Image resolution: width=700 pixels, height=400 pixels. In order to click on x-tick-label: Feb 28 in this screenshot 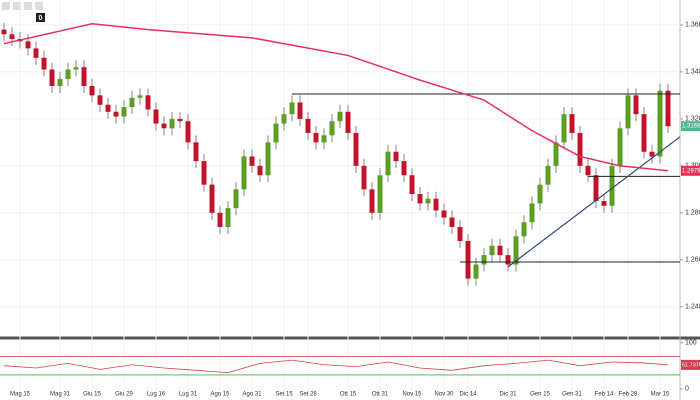, I will do `click(628, 395)`.